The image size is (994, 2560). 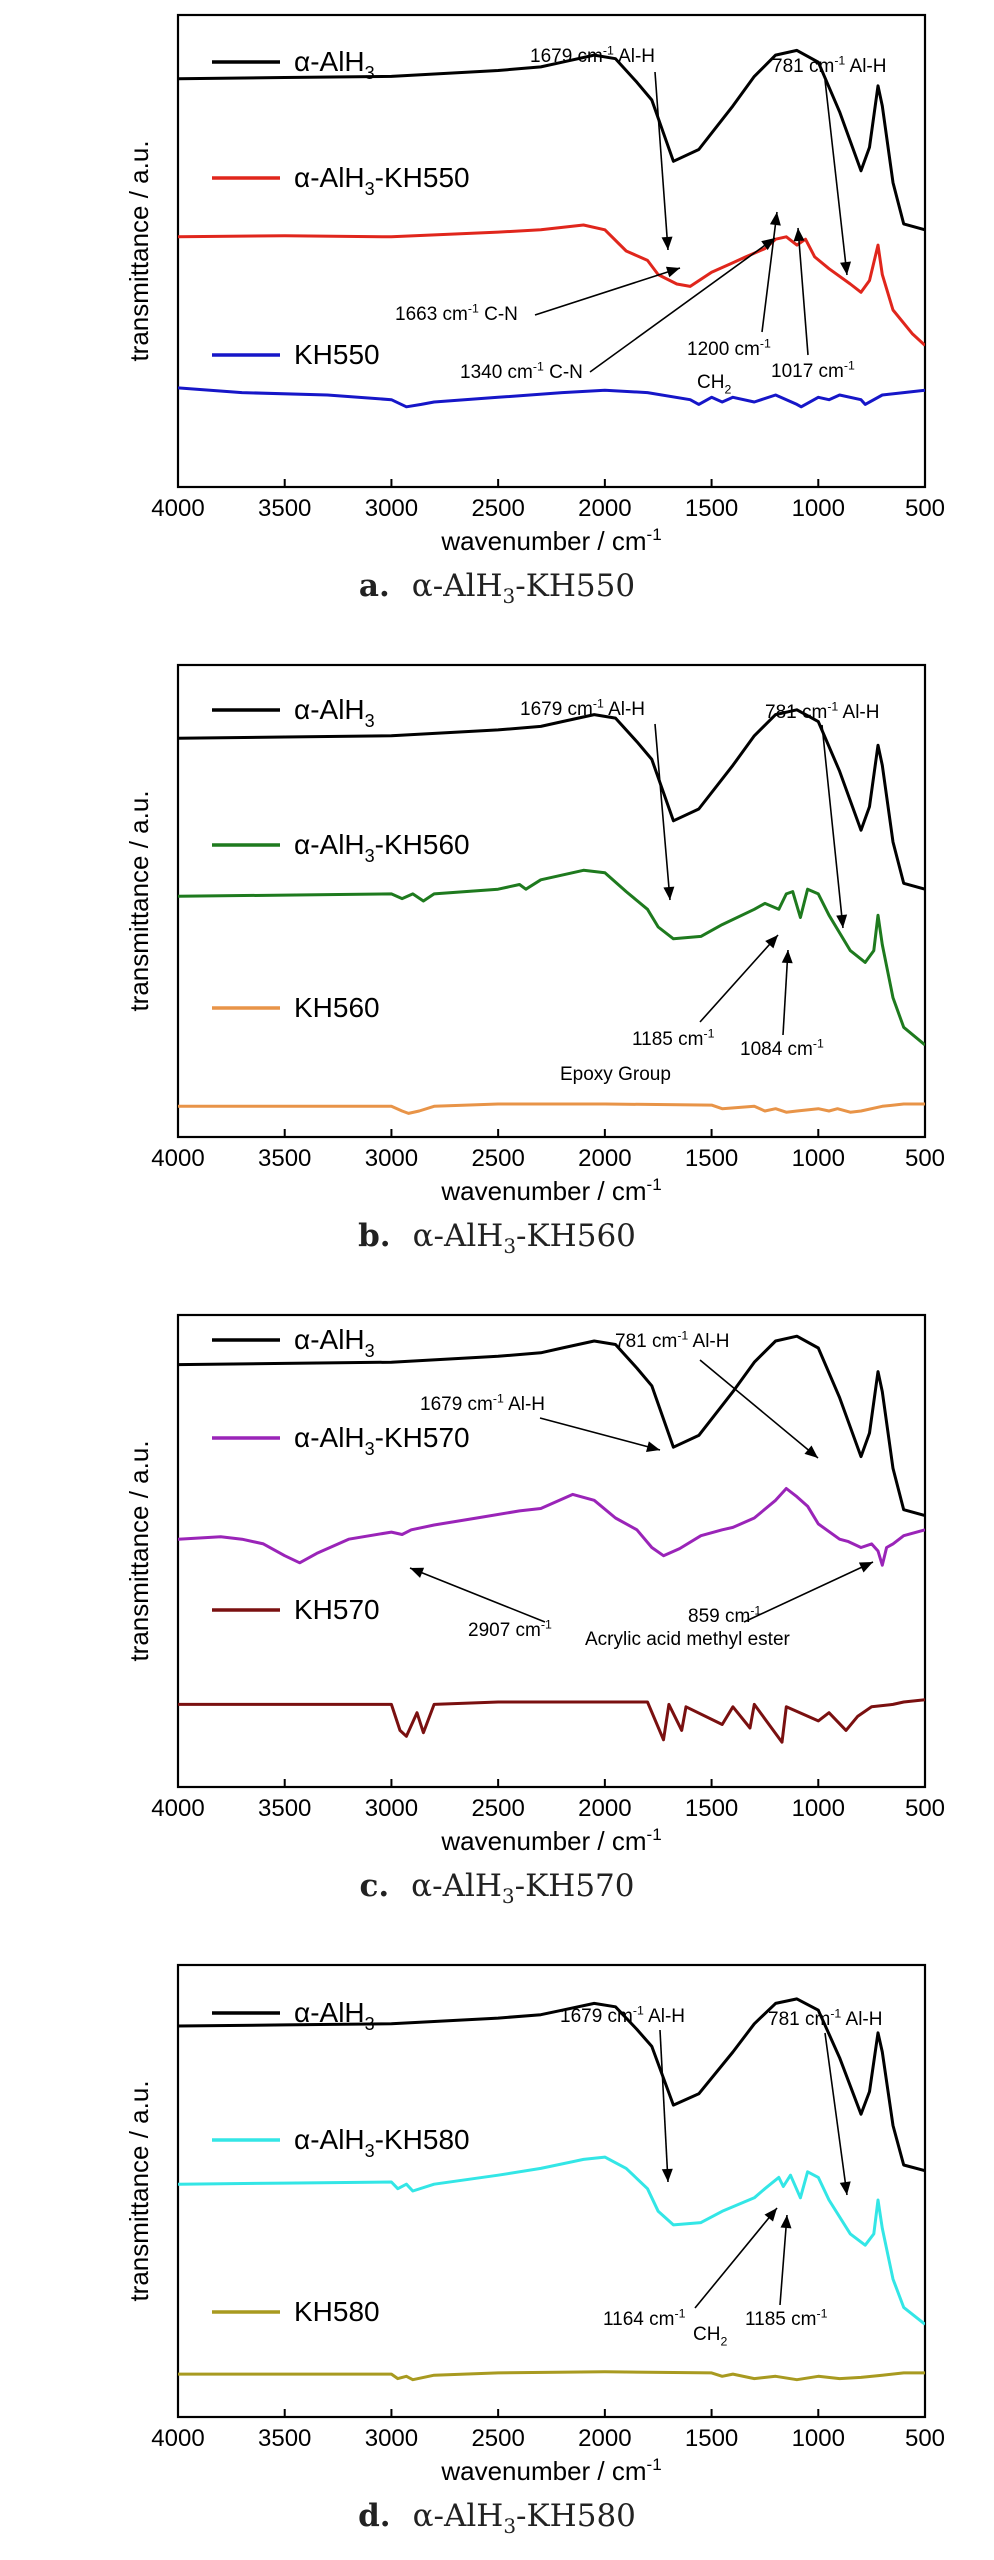 What do you see at coordinates (724, 1615) in the screenshot?
I see `annotation-4: 859 cm-1` at bounding box center [724, 1615].